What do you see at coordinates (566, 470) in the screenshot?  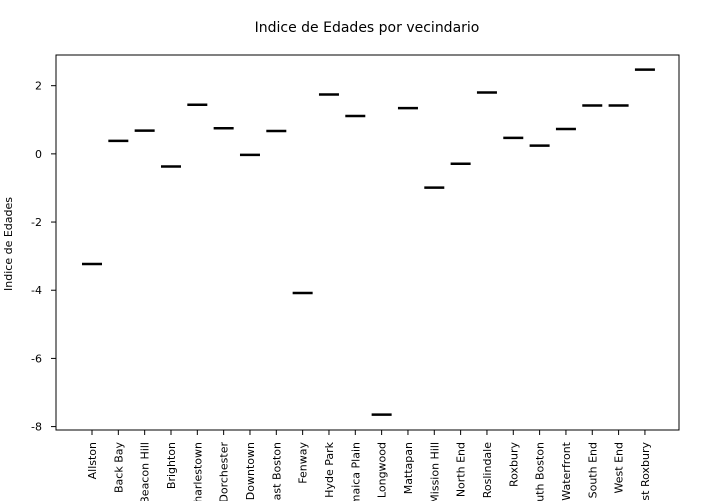 I see `x-tick-label: Waterfront` at bounding box center [566, 470].